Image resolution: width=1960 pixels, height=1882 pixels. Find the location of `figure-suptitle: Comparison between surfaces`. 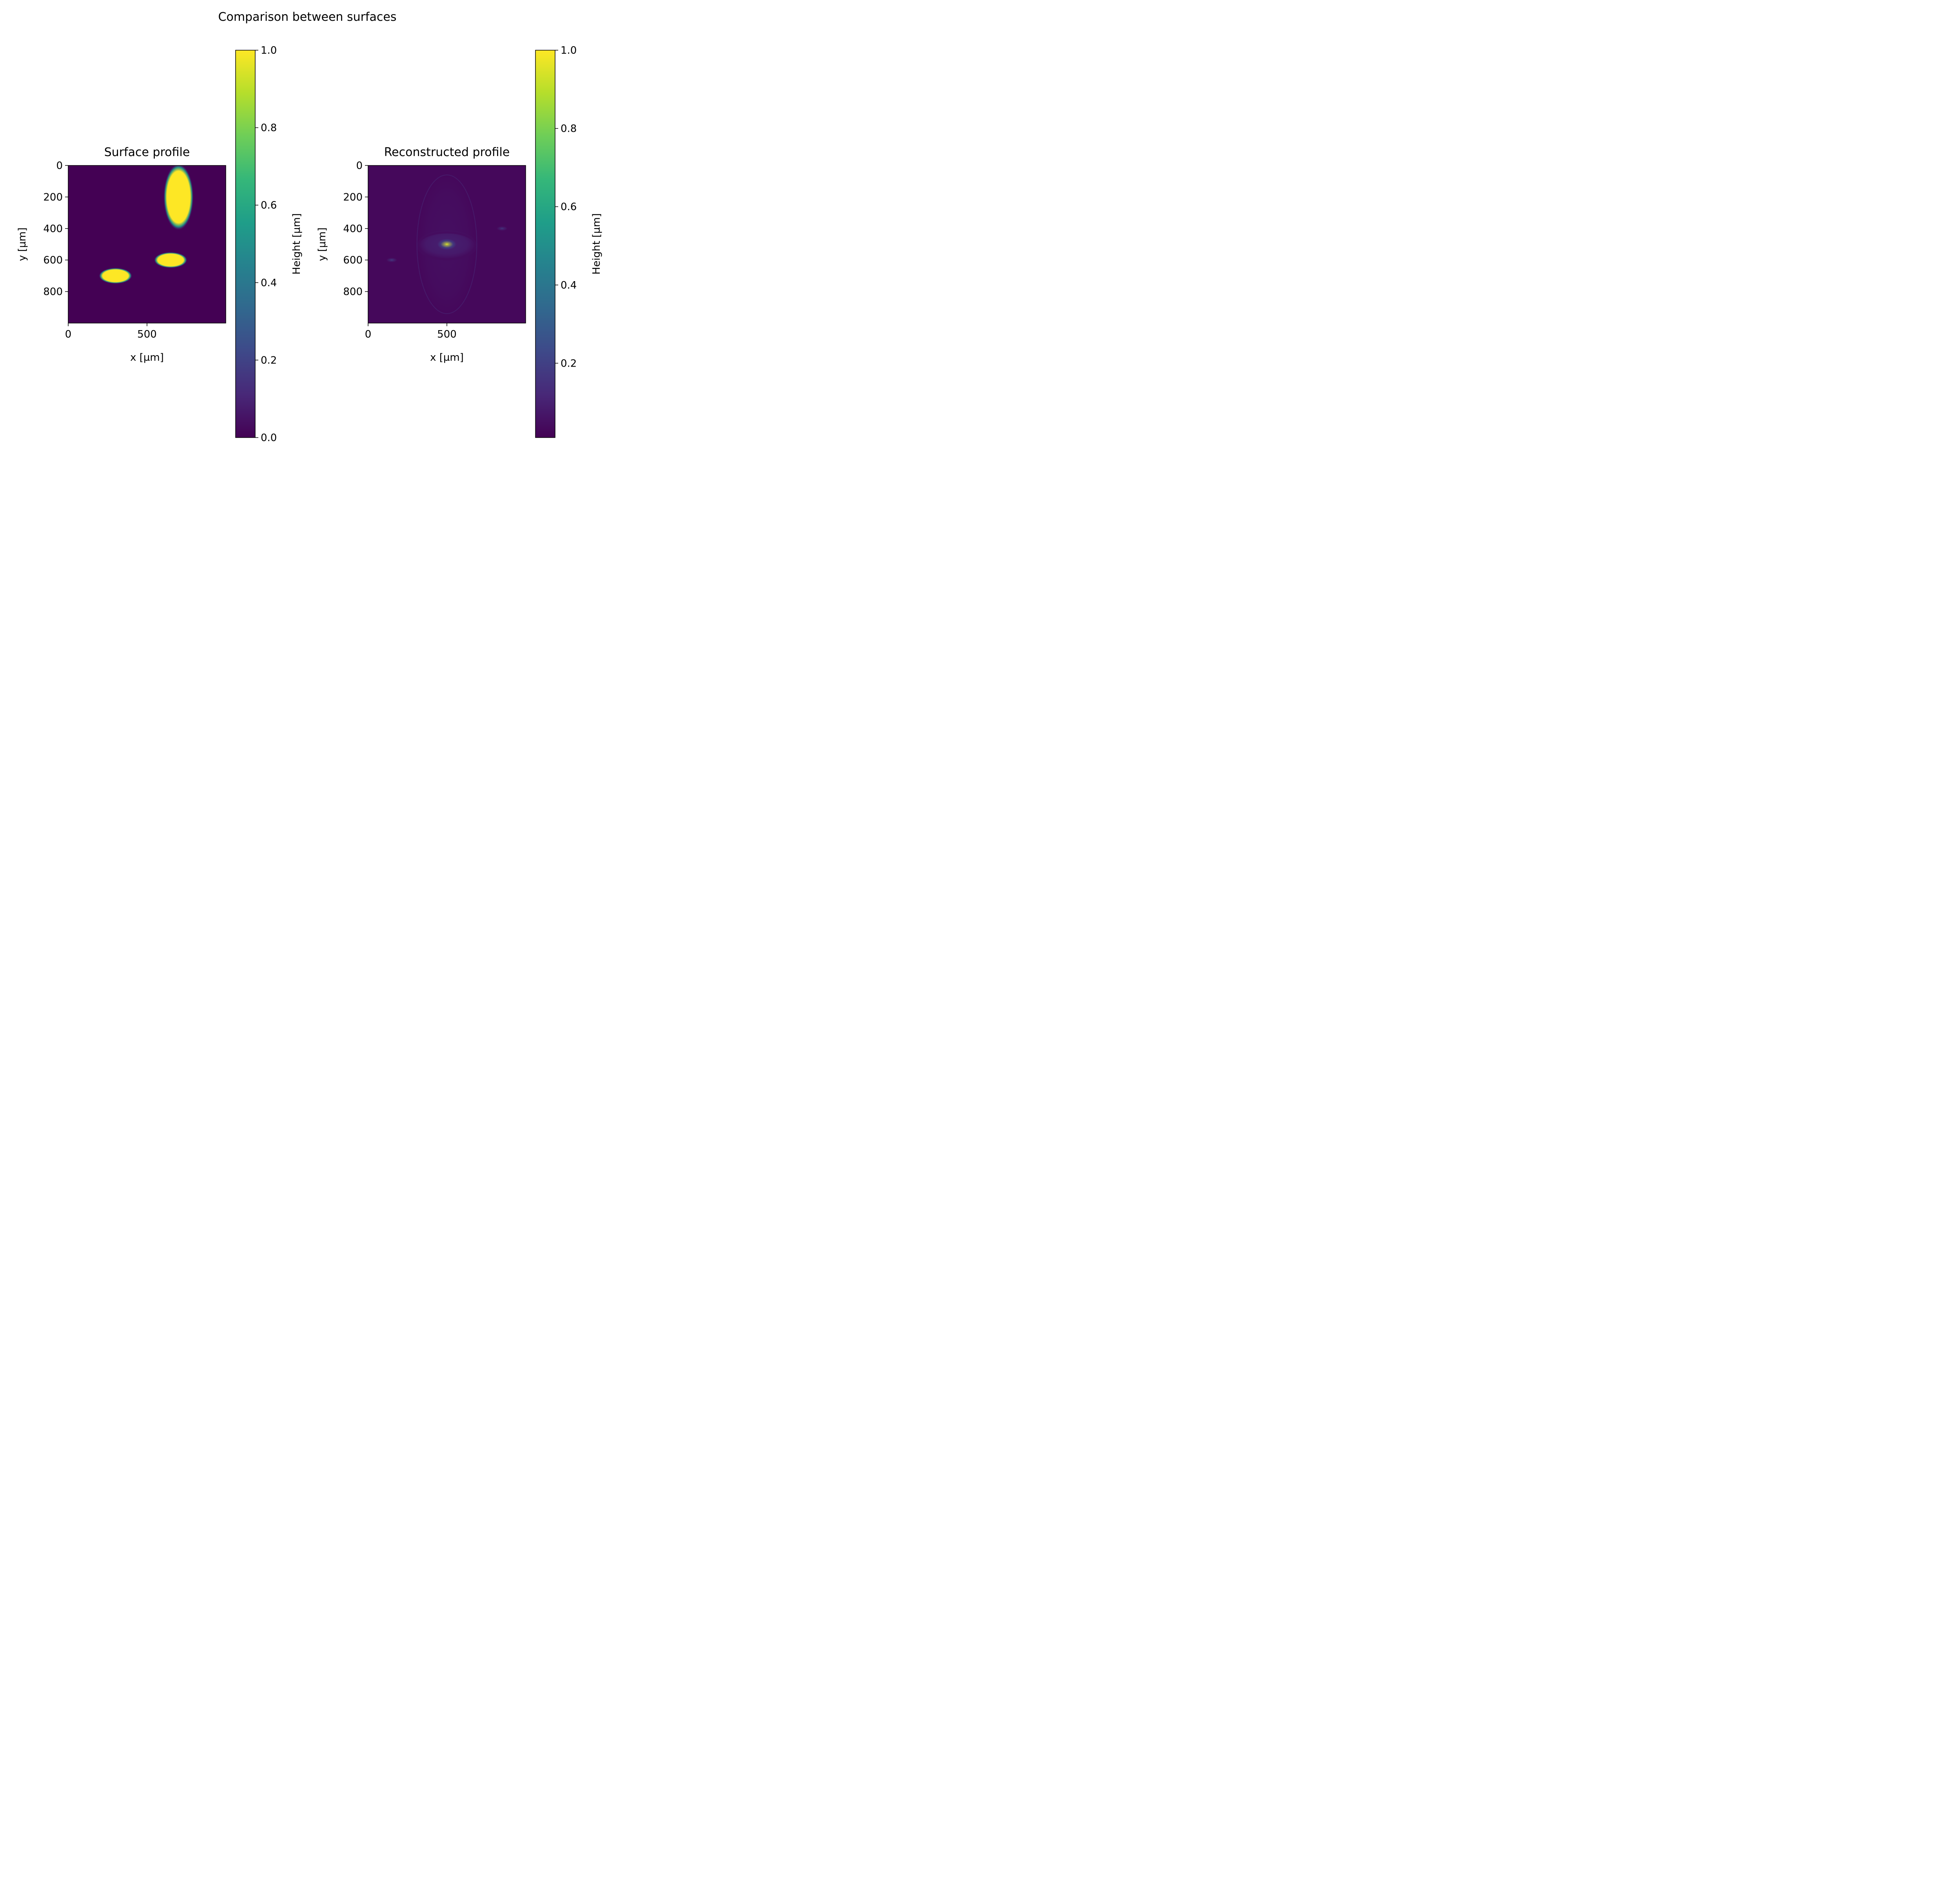

figure-suptitle: Comparison between surfaces is located at coordinates (307, 17).